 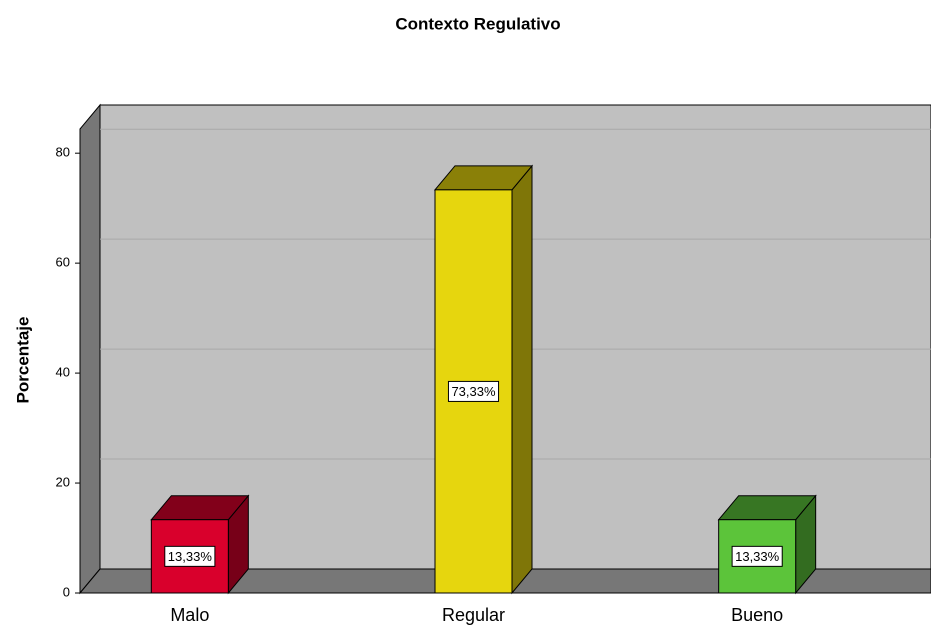 What do you see at coordinates (473, 615) in the screenshot?
I see `x-tick-label: Regular` at bounding box center [473, 615].